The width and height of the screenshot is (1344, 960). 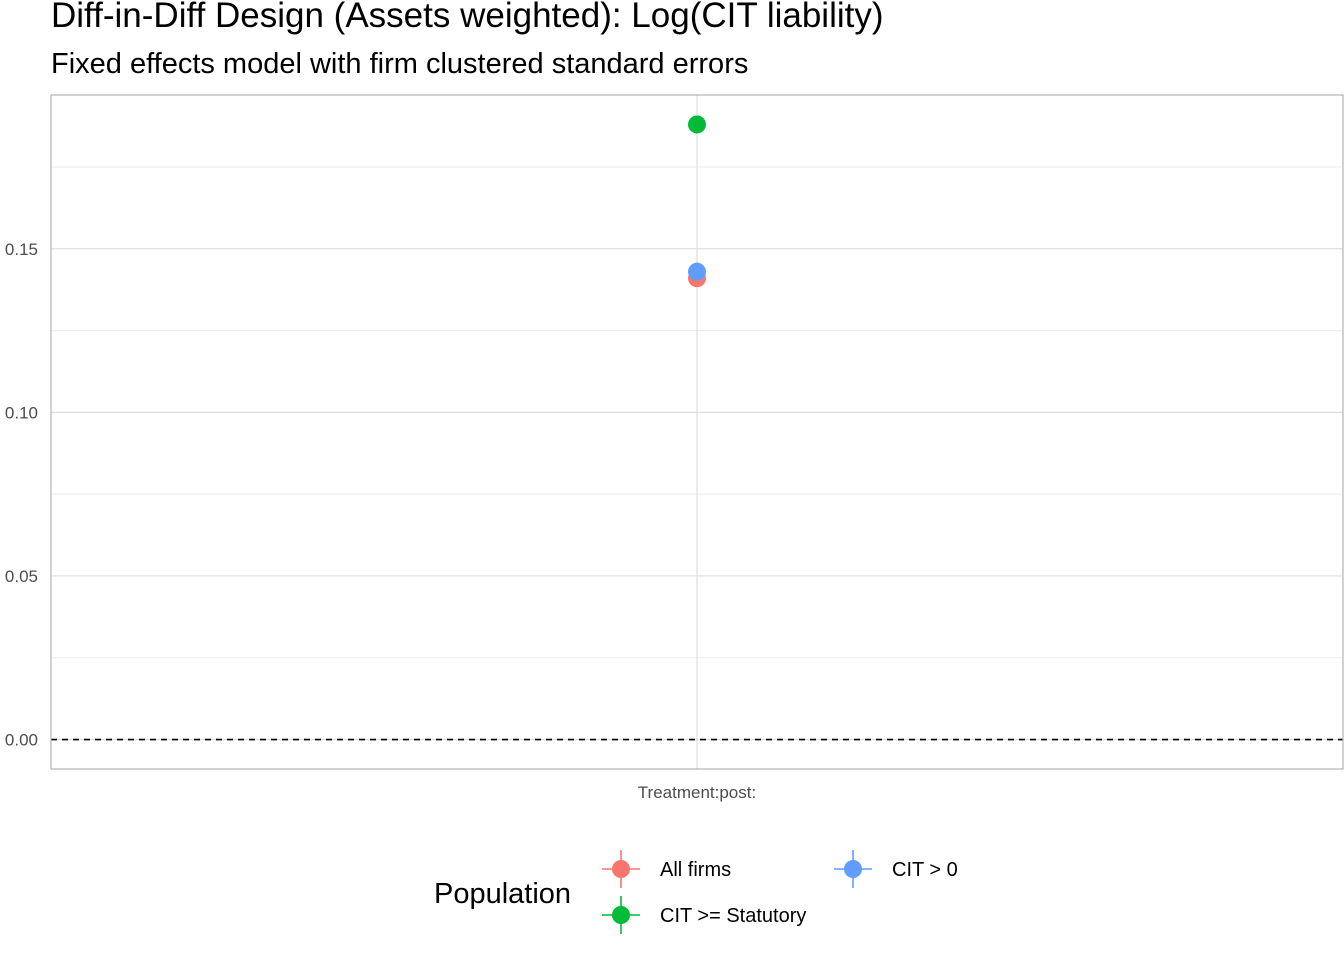 What do you see at coordinates (502, 894) in the screenshot?
I see `legend-title: Population` at bounding box center [502, 894].